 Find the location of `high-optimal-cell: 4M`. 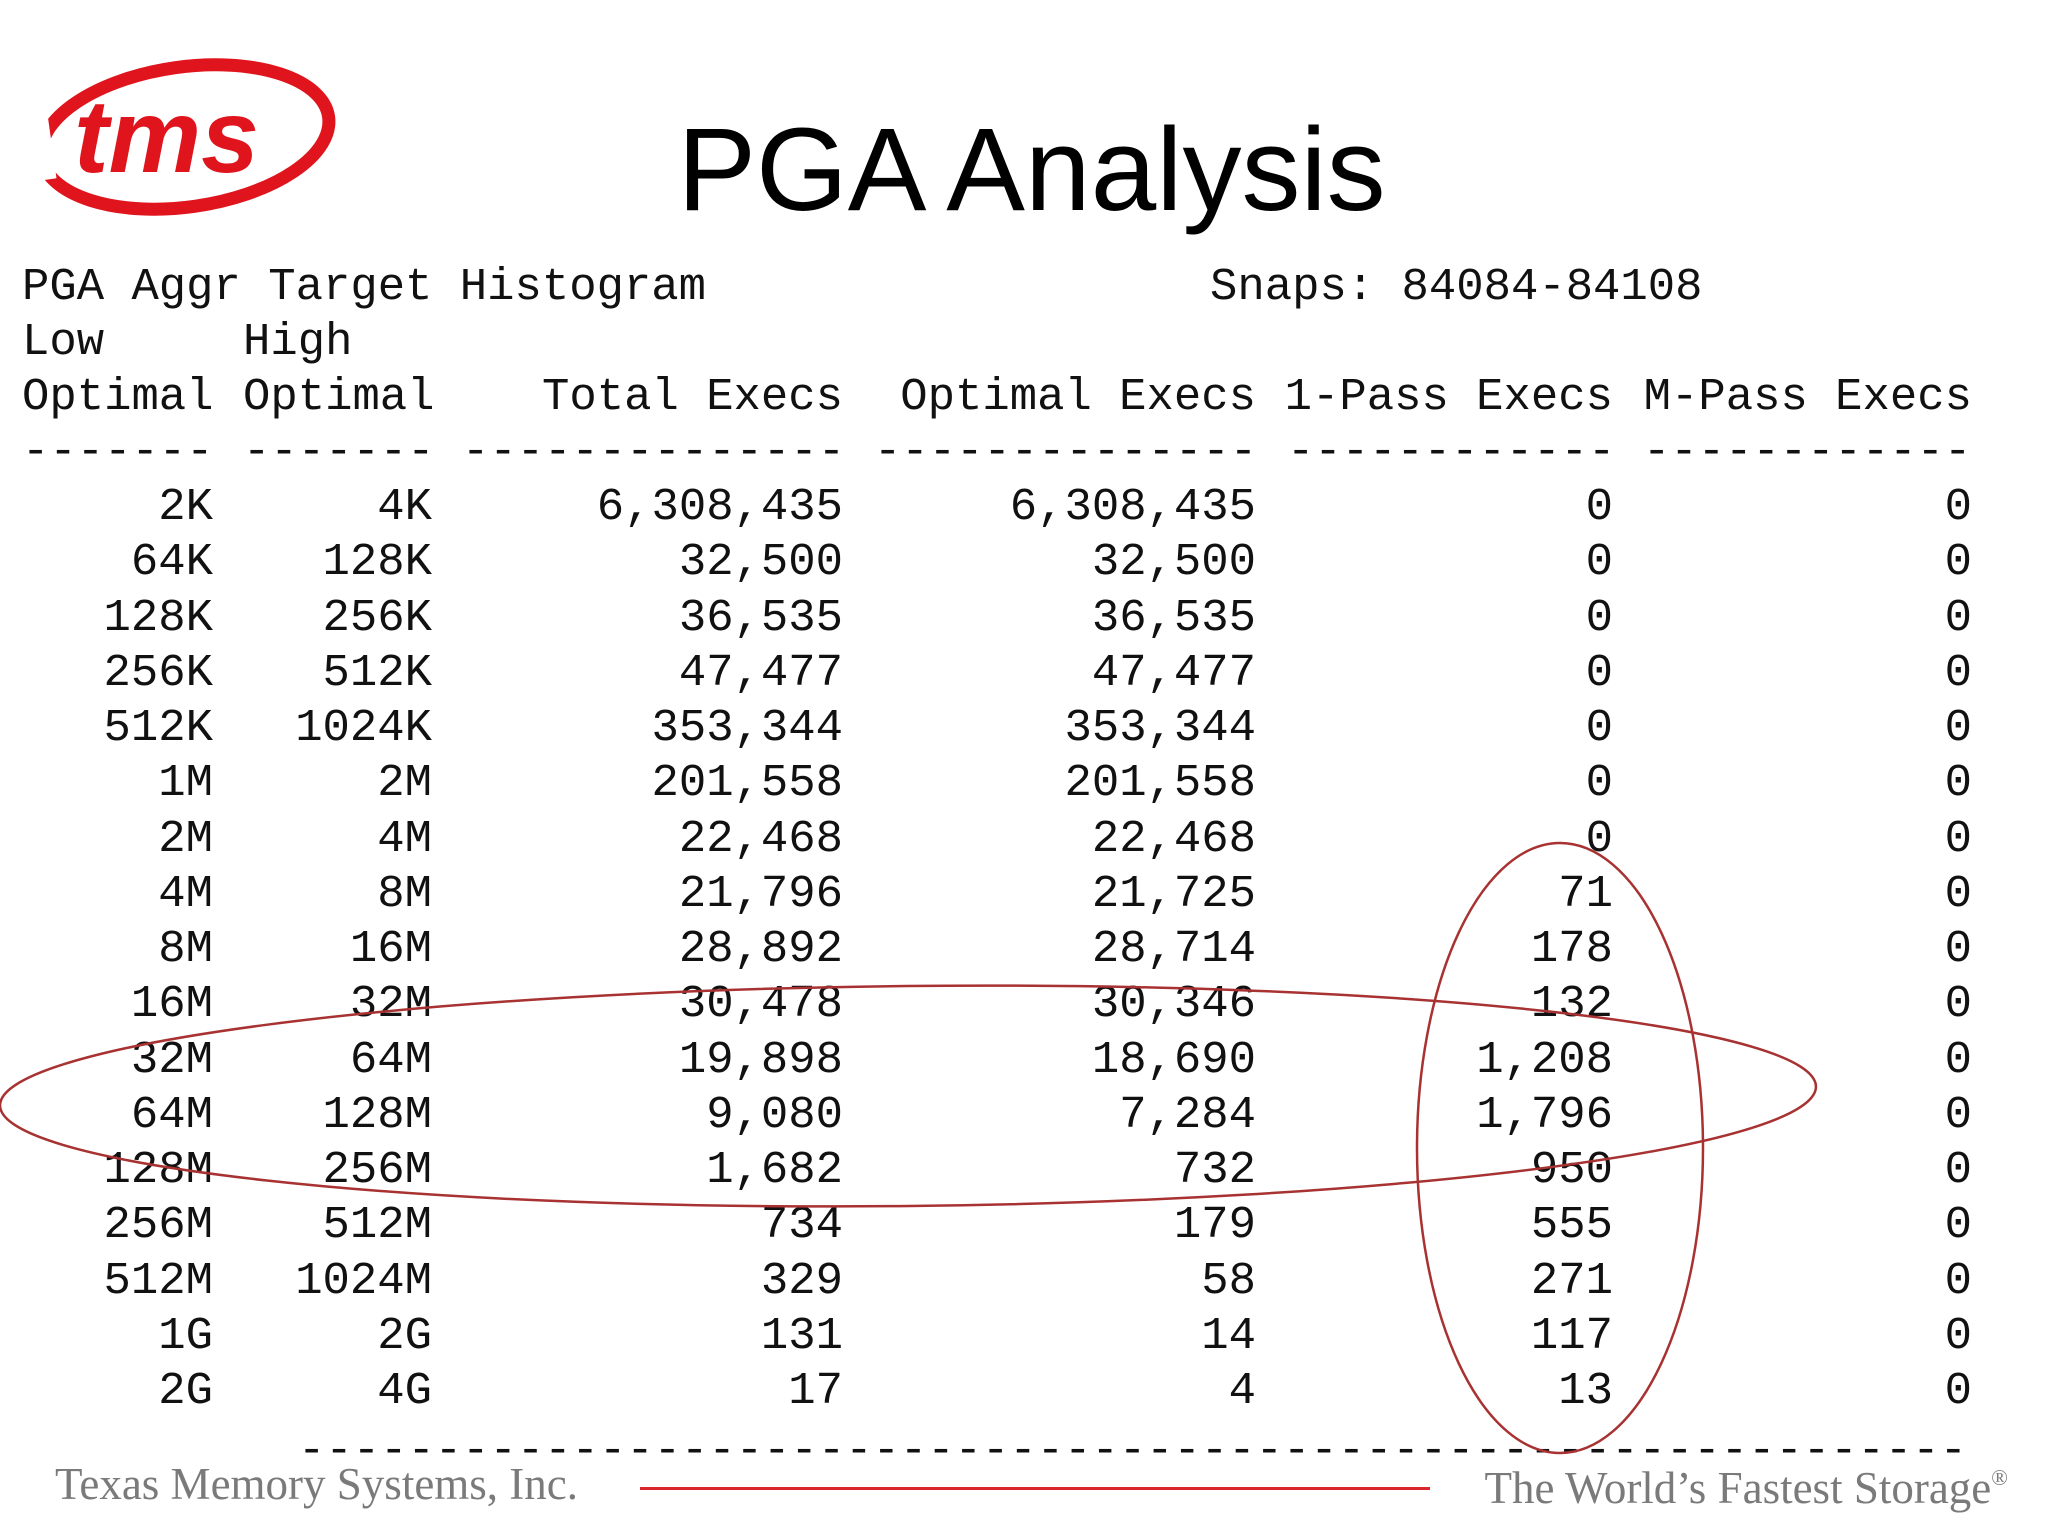

high-optimal-cell: 4M is located at coordinates (404, 839).